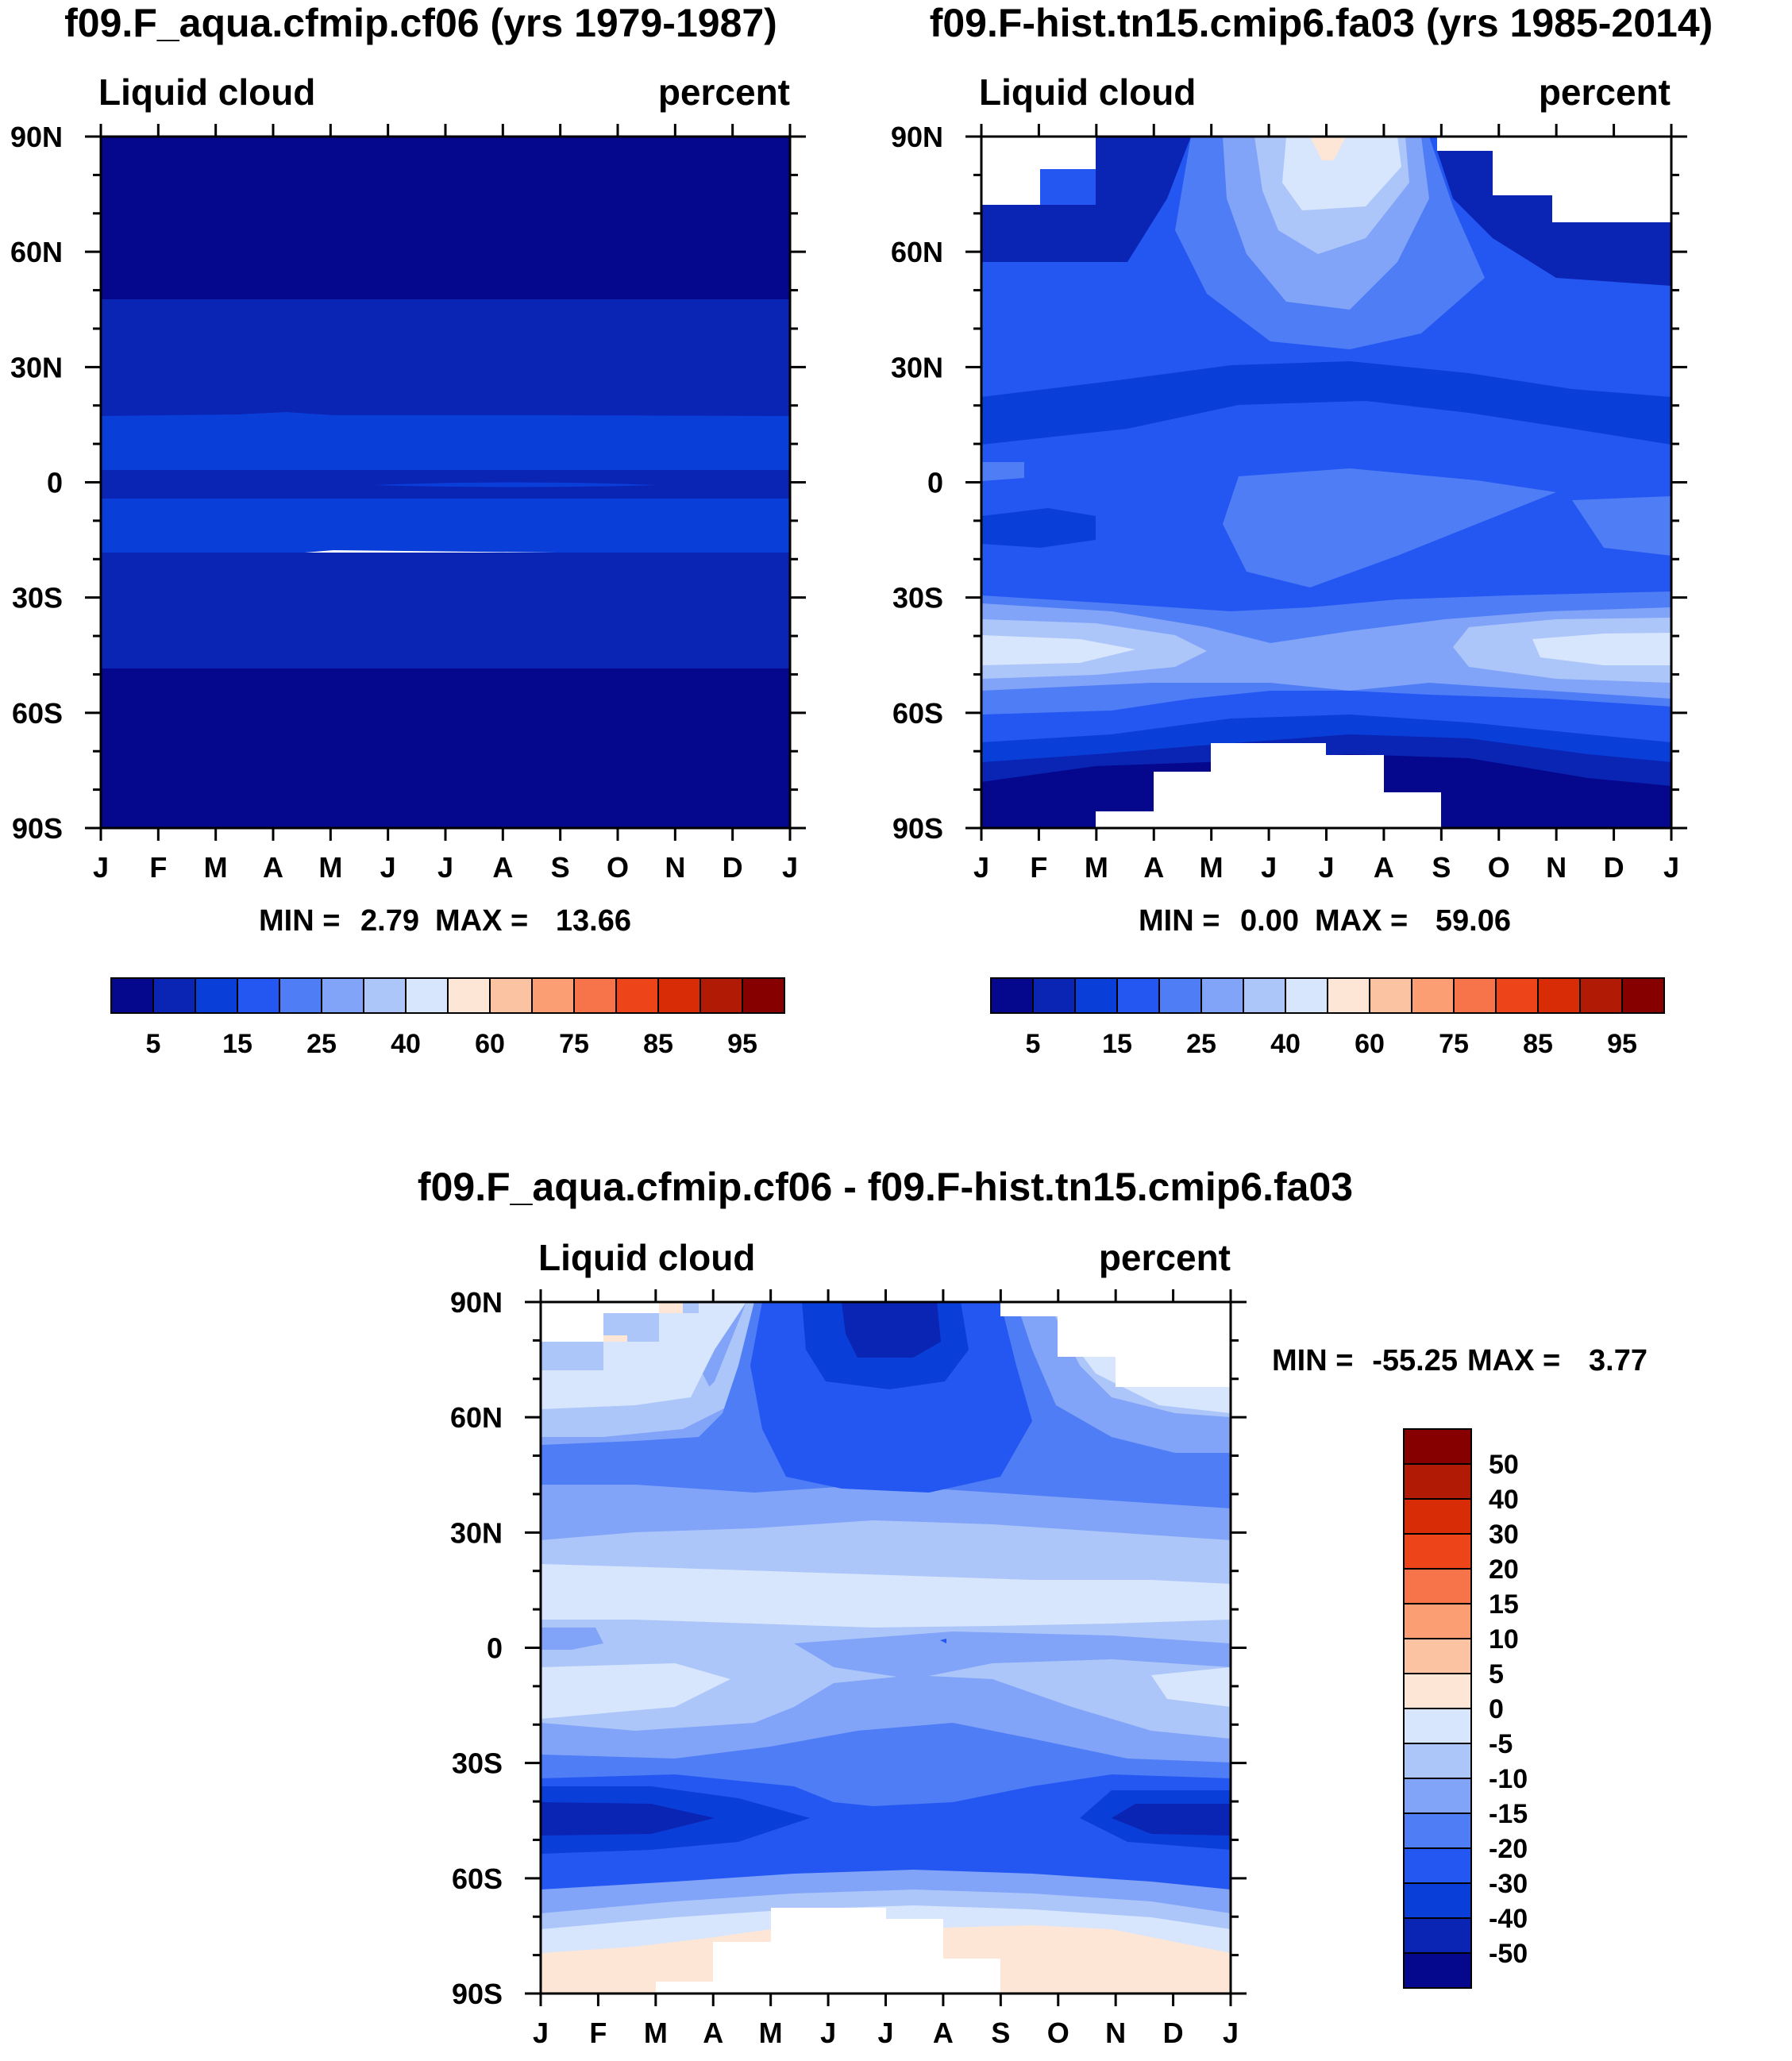 This screenshot has width=1792, height=2061. Describe the element at coordinates (944, 2033) in the screenshot. I see `x-tick-label: A` at that location.